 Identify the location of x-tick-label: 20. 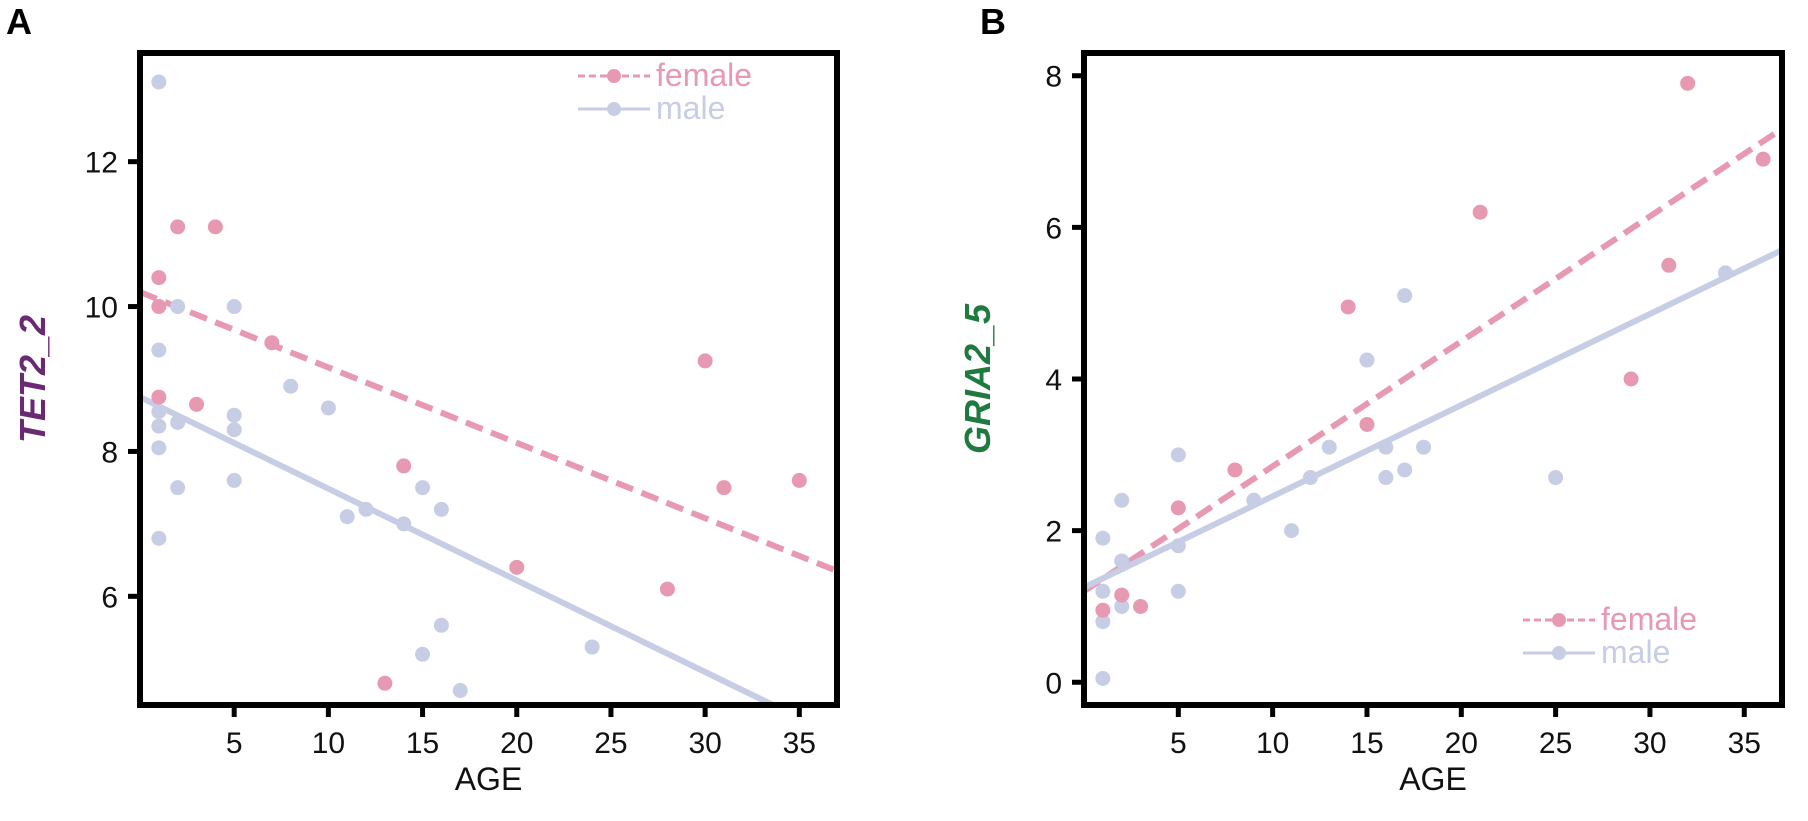
(516, 743).